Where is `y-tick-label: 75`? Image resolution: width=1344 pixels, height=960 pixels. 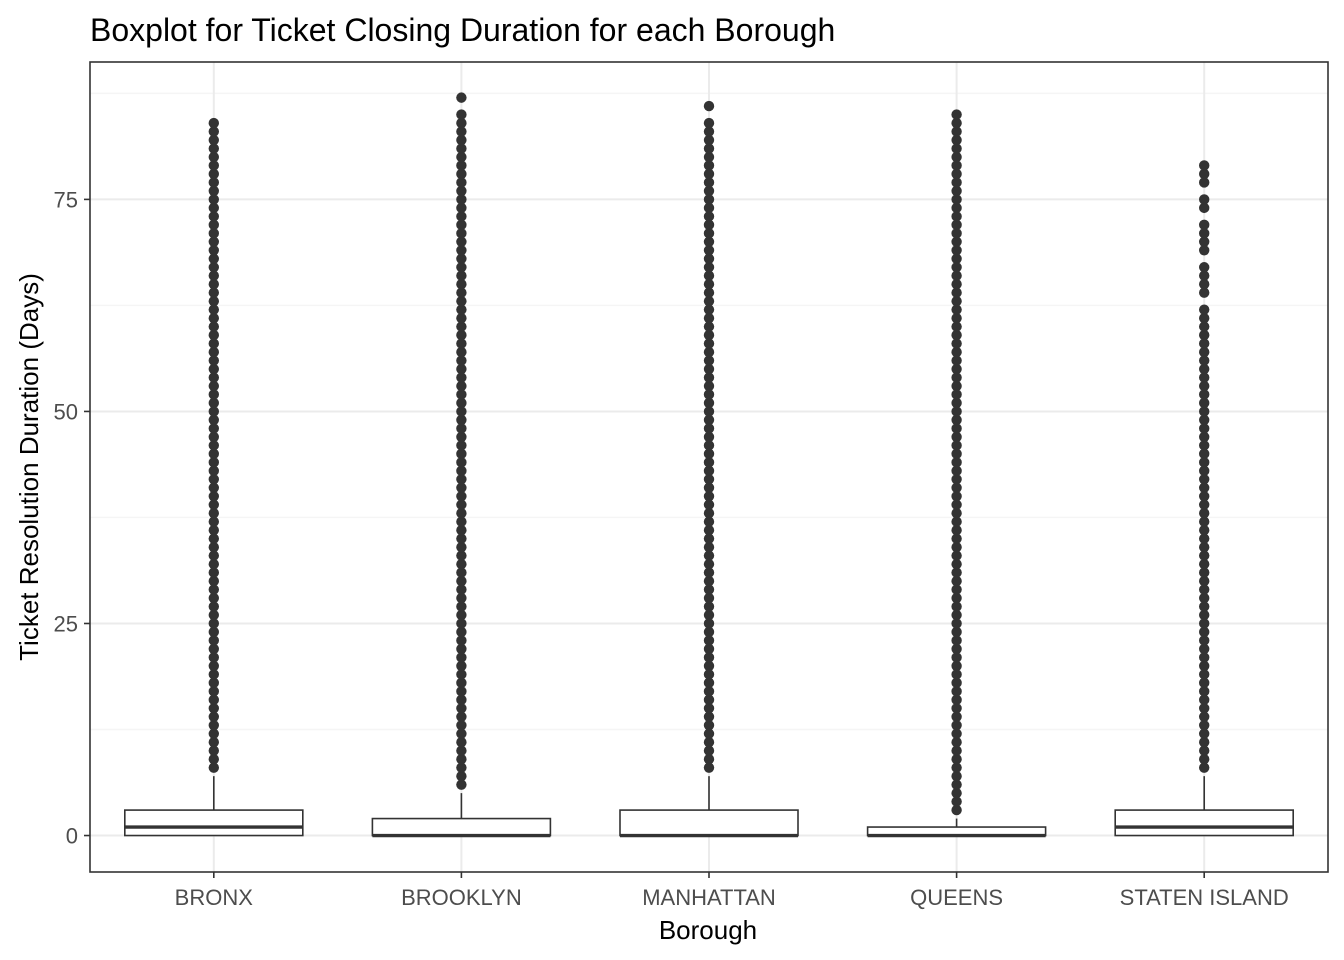
y-tick-label: 75 is located at coordinates (66, 199).